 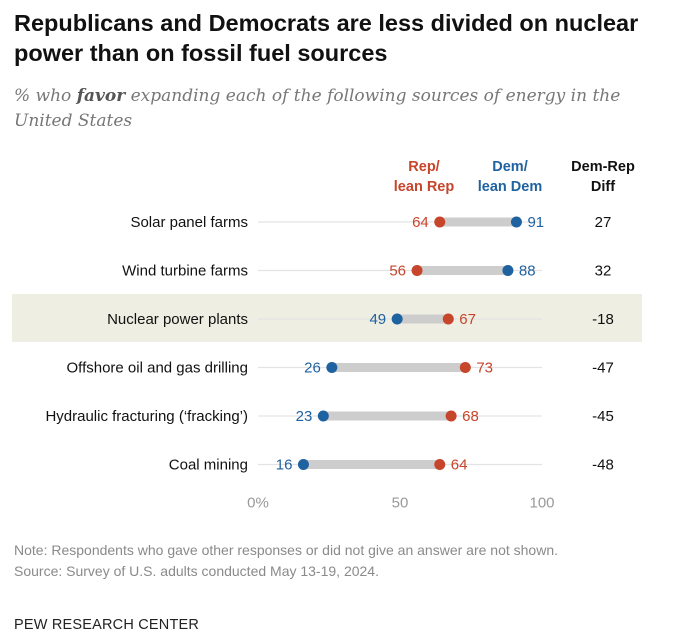 I want to click on category-label: Hydraulic fracturing (‘fracking’), so click(x=146, y=416).